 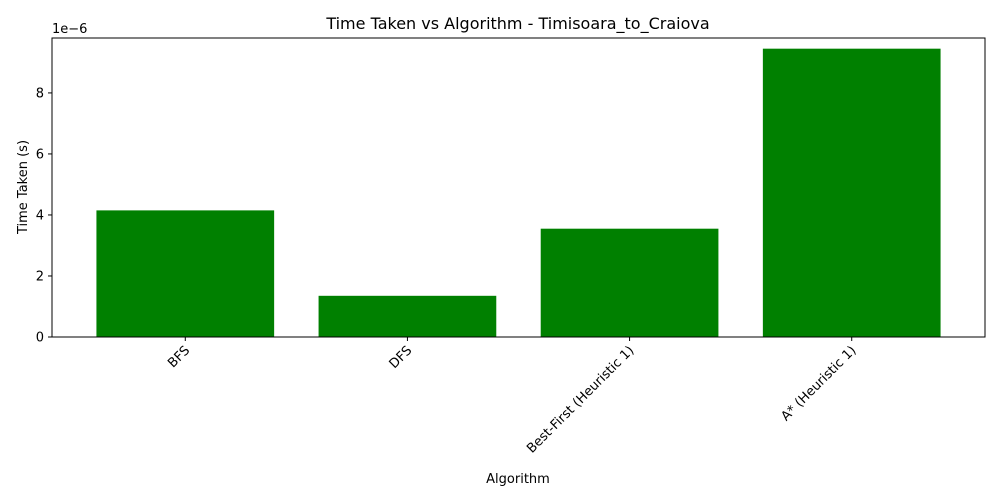 I want to click on y-tick-label-1: 2, so click(x=40, y=276).